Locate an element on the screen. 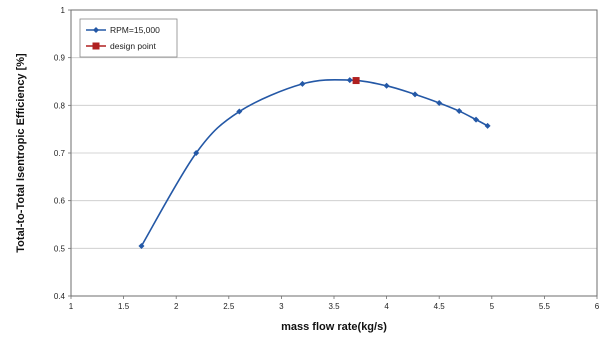  y-tick-label-1: 0.5 is located at coordinates (60, 248).